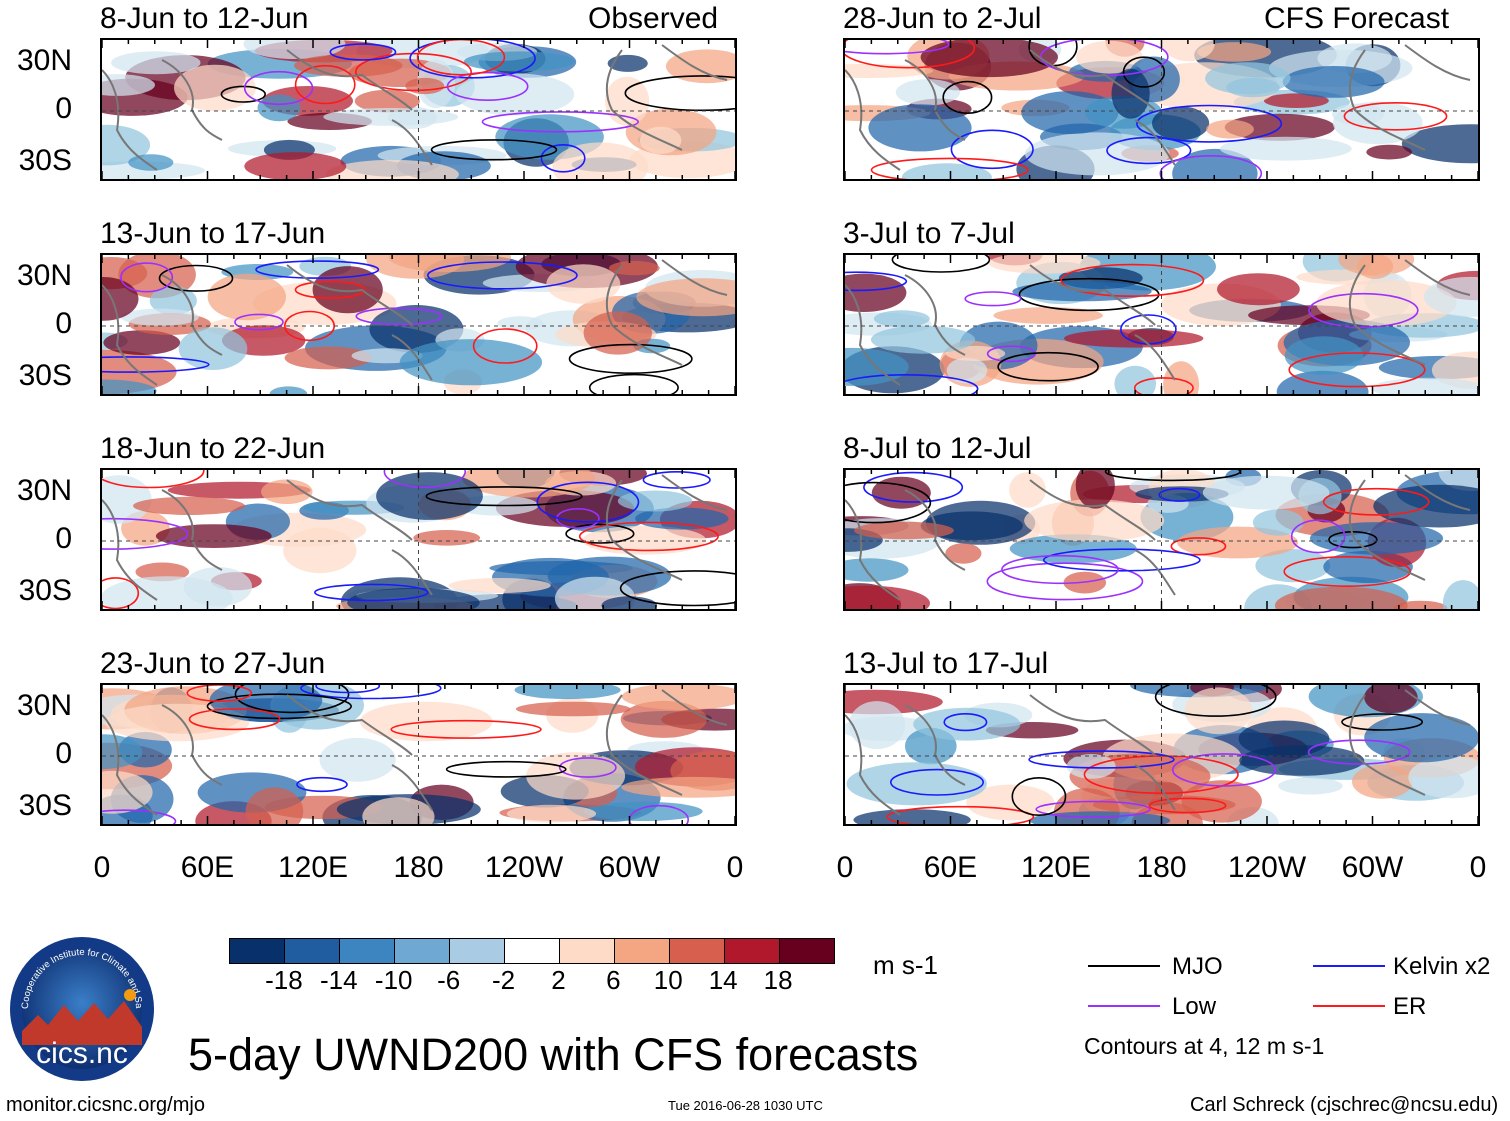 Image resolution: width=1510 pixels, height=1121 pixels. What do you see at coordinates (558, 980) in the screenshot?
I see `colorbar-tick-label: 2` at bounding box center [558, 980].